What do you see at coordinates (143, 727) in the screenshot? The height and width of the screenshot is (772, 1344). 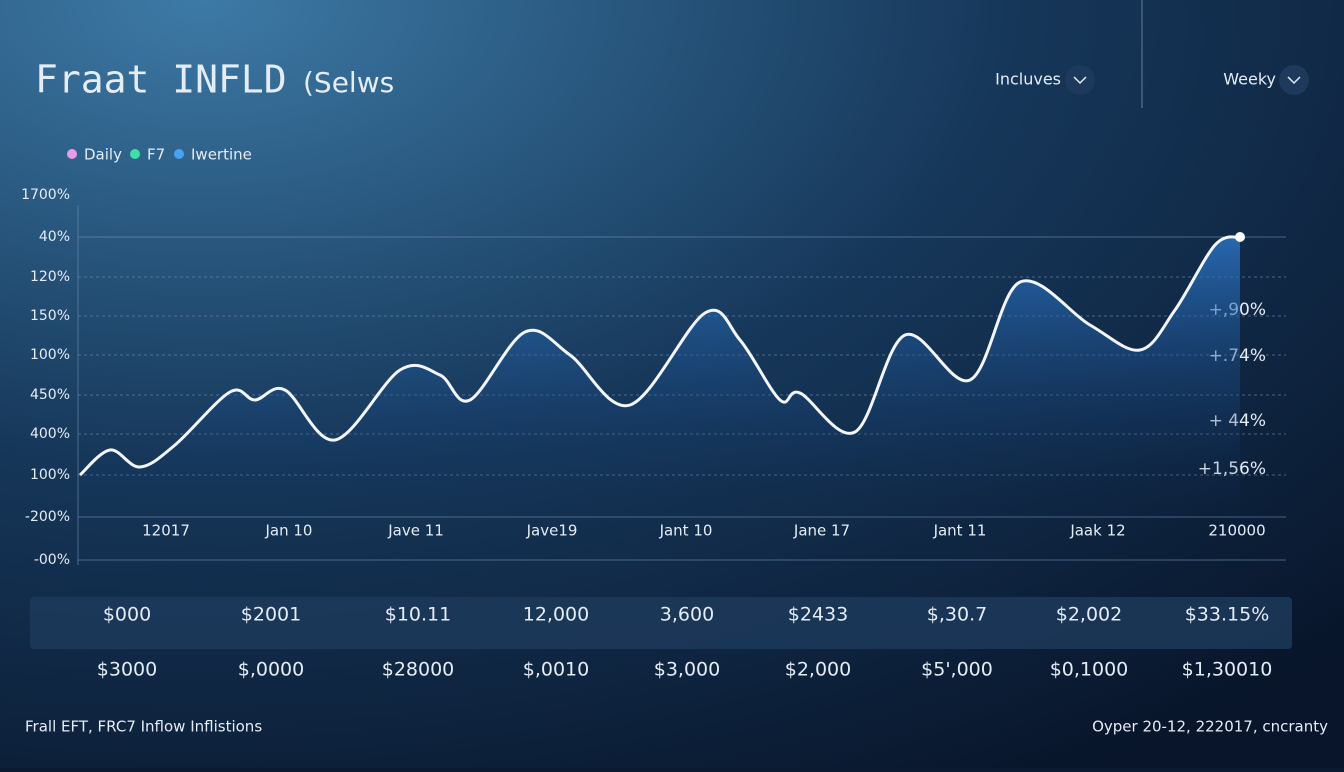 I see `footer-left: Frall EFT, FRC7 Inflow Inflistions` at bounding box center [143, 727].